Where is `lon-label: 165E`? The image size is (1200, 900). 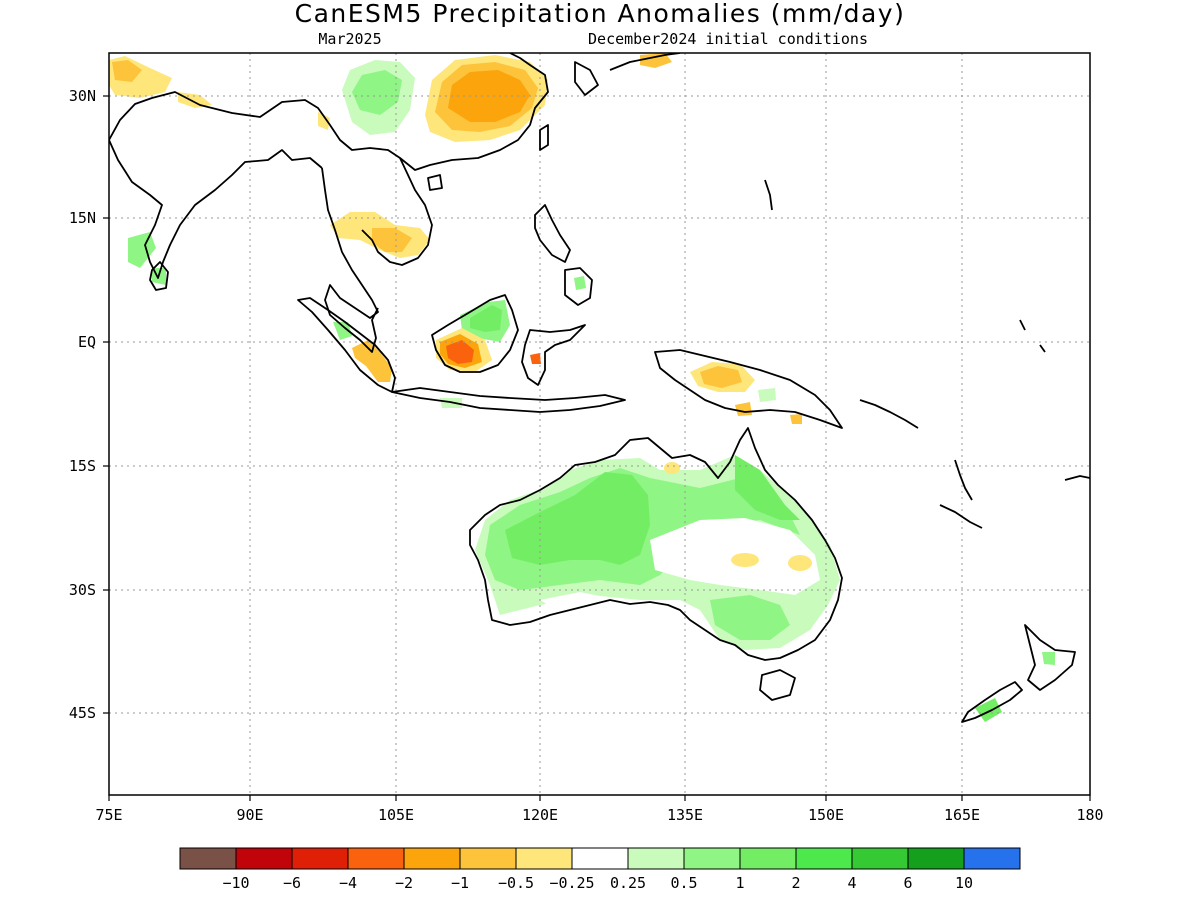 lon-label: 165E is located at coordinates (962, 815).